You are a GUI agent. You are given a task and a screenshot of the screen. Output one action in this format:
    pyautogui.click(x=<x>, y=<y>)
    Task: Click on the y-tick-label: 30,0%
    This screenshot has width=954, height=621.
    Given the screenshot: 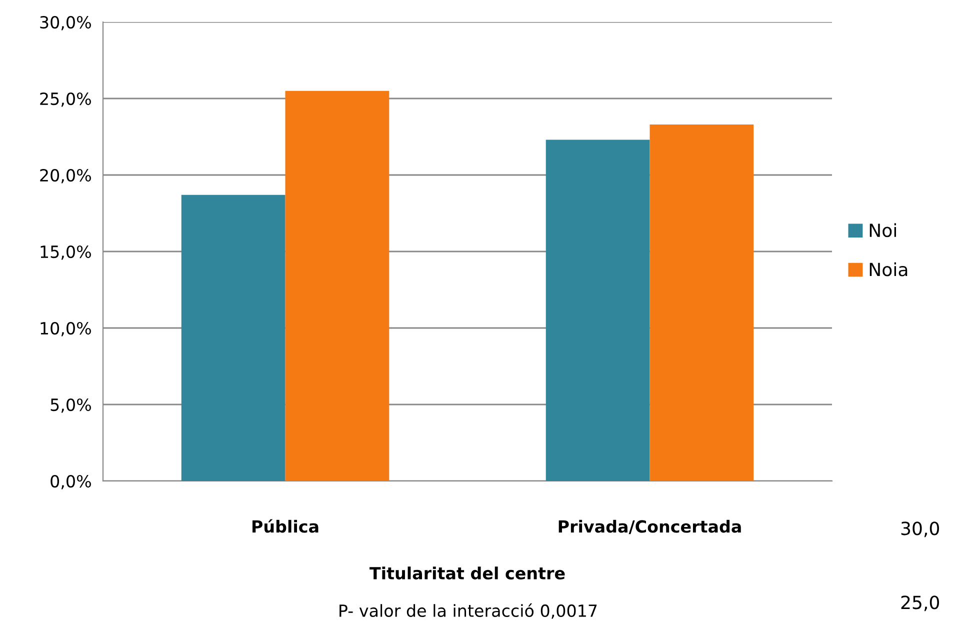 What is the action you would take?
    pyautogui.click(x=65, y=23)
    